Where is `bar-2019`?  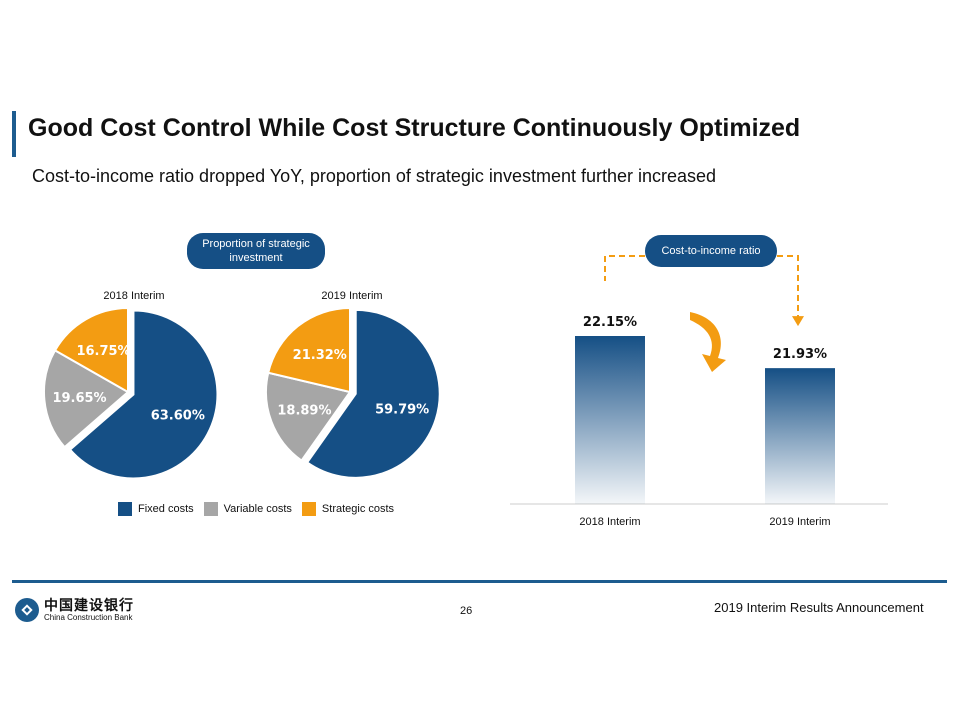
bar-2019 is located at coordinates (800, 436).